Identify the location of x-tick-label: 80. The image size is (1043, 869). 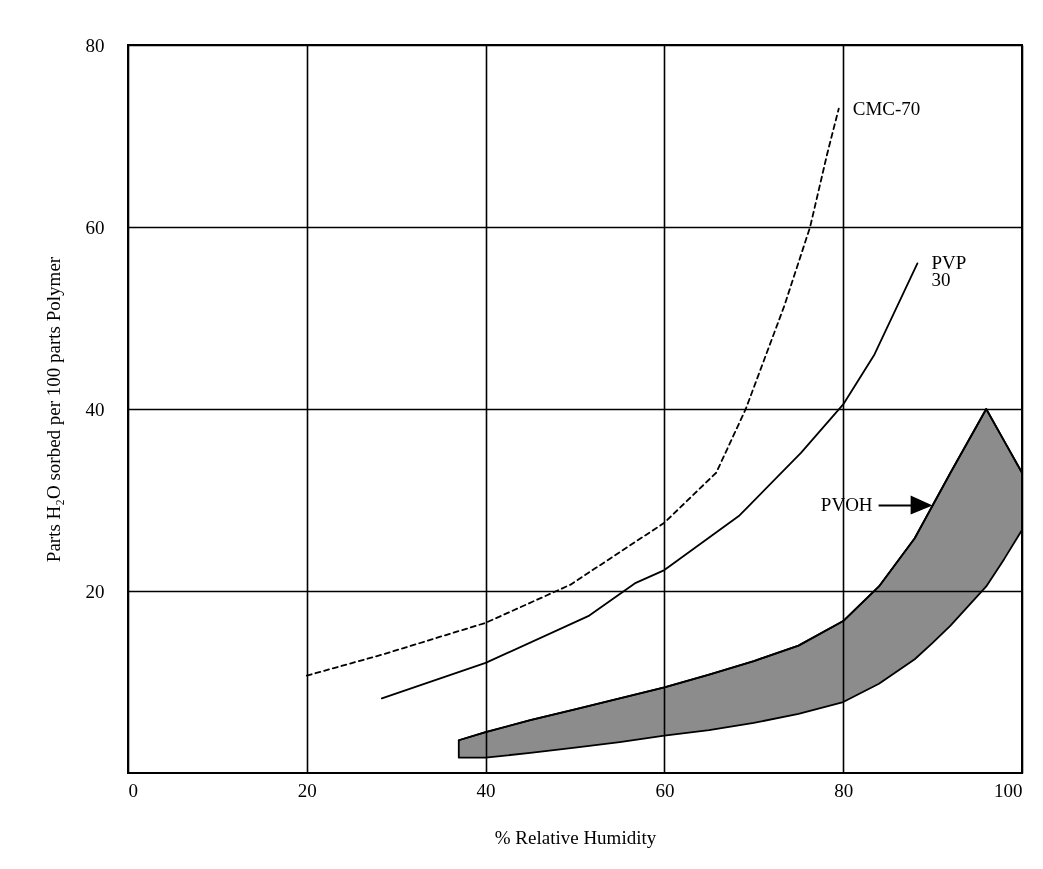
(844, 790).